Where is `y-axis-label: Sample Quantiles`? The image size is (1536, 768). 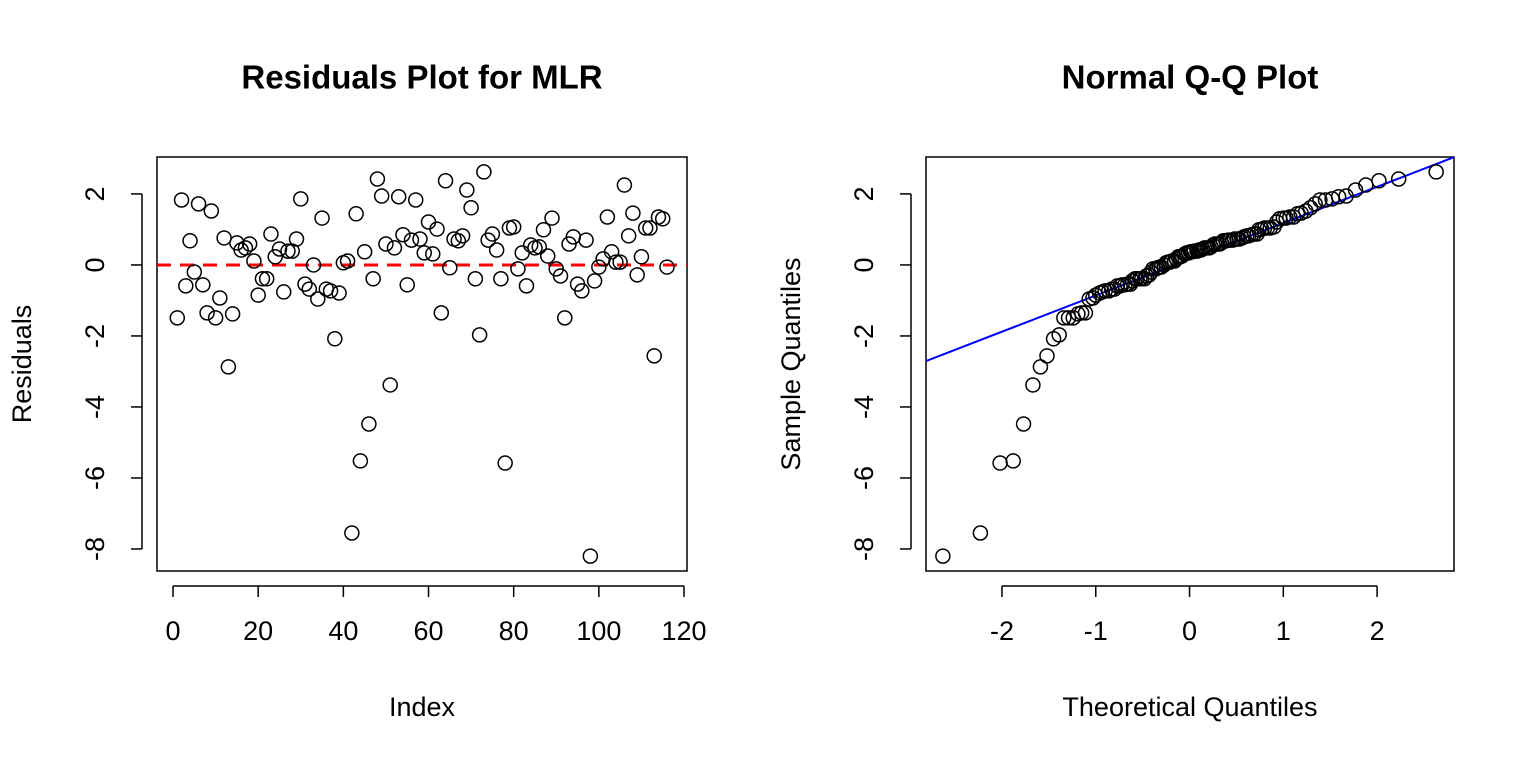 y-axis-label: Sample Quantiles is located at coordinates (791, 363).